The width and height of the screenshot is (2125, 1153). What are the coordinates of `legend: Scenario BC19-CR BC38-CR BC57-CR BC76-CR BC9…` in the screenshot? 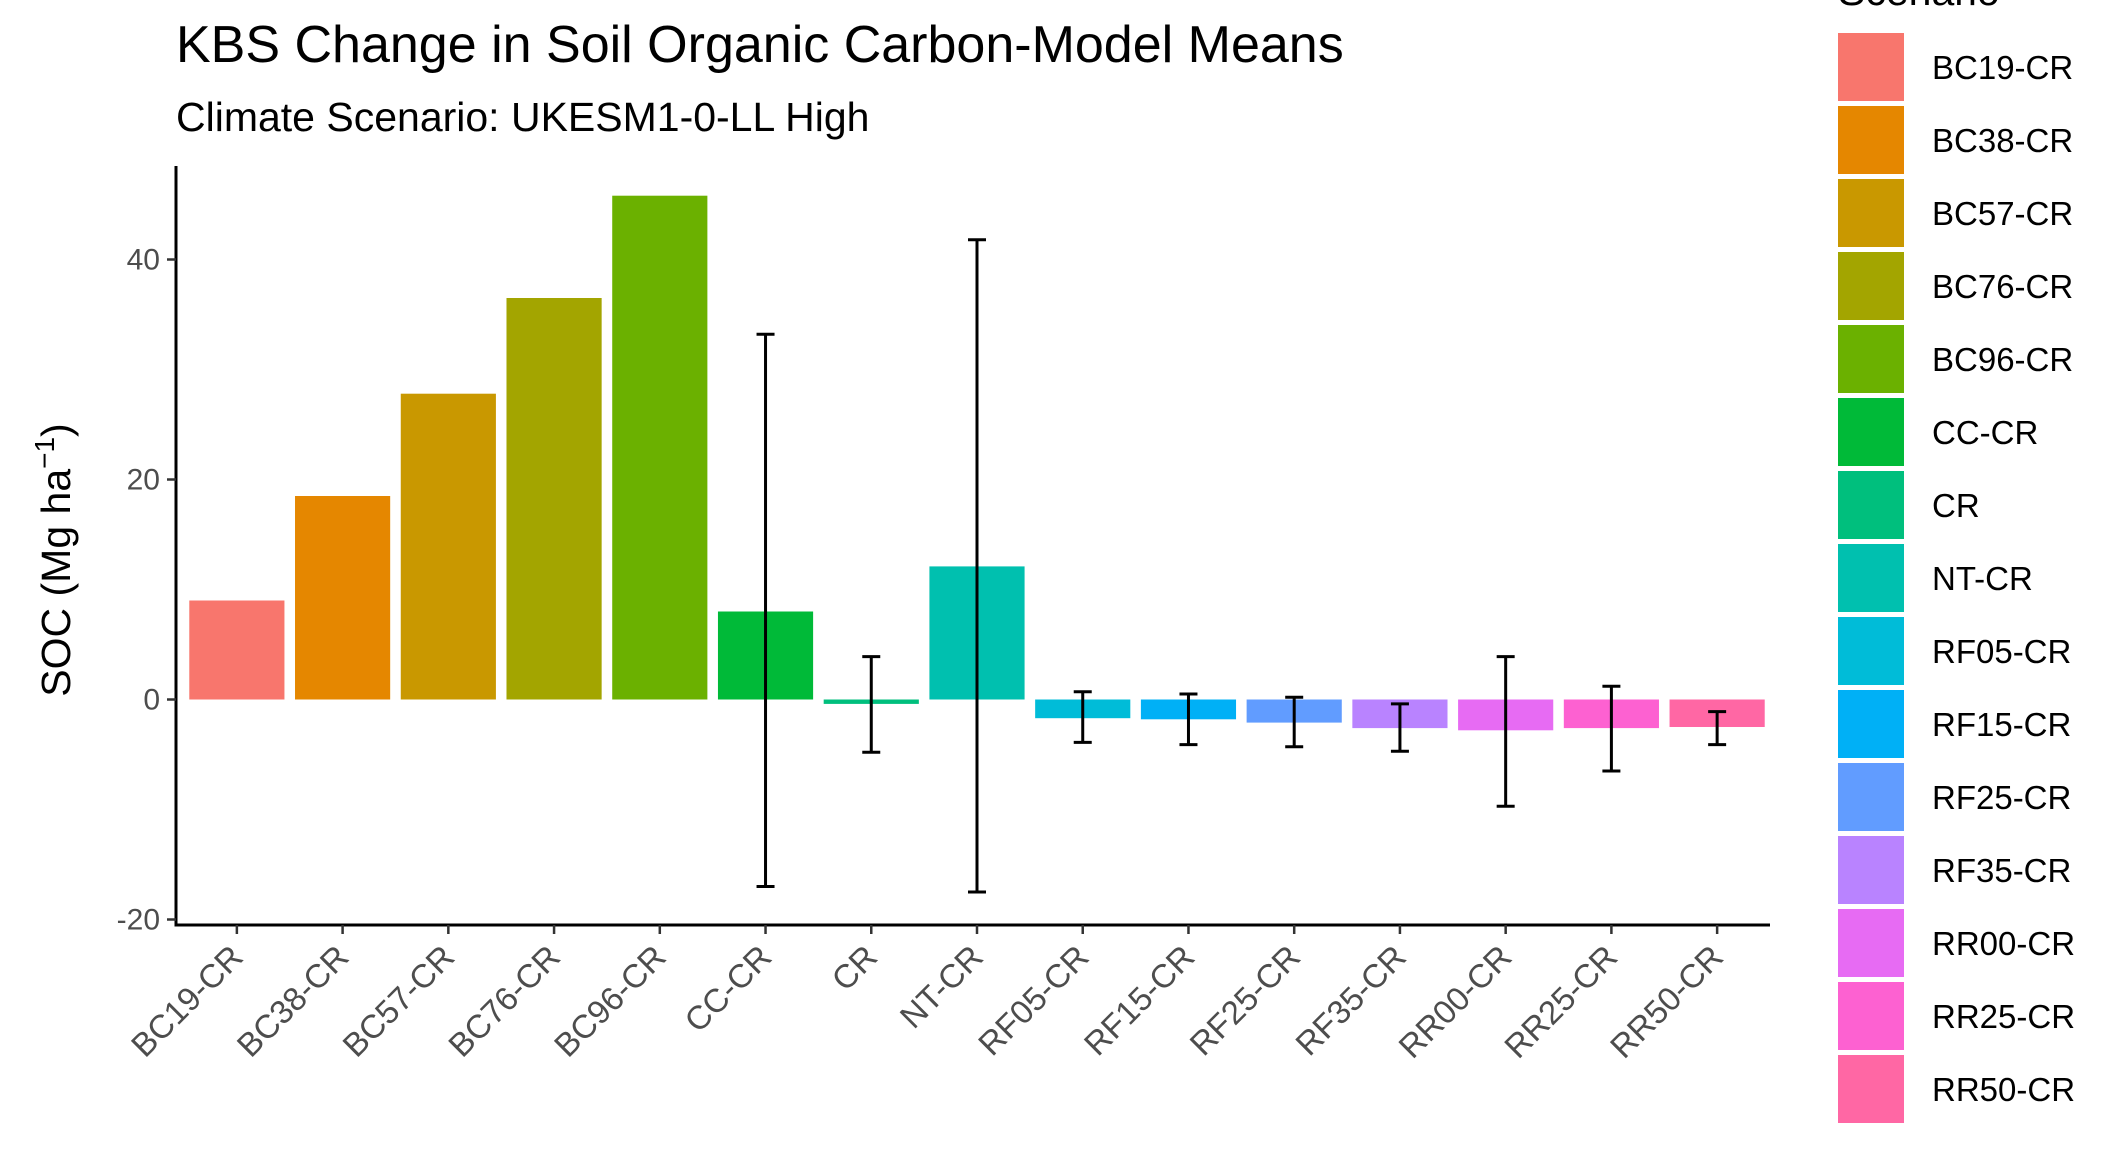 It's located at (1956, 561).